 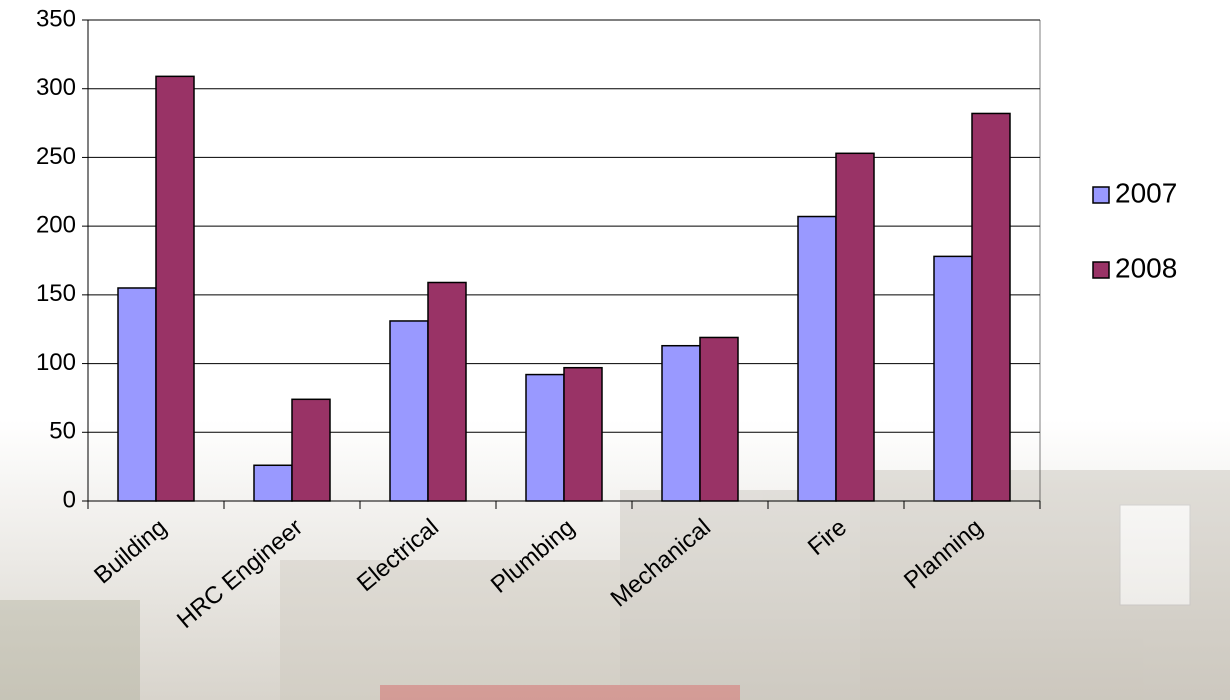 What do you see at coordinates (56, 156) in the screenshot?
I see `y-tick-label: 250` at bounding box center [56, 156].